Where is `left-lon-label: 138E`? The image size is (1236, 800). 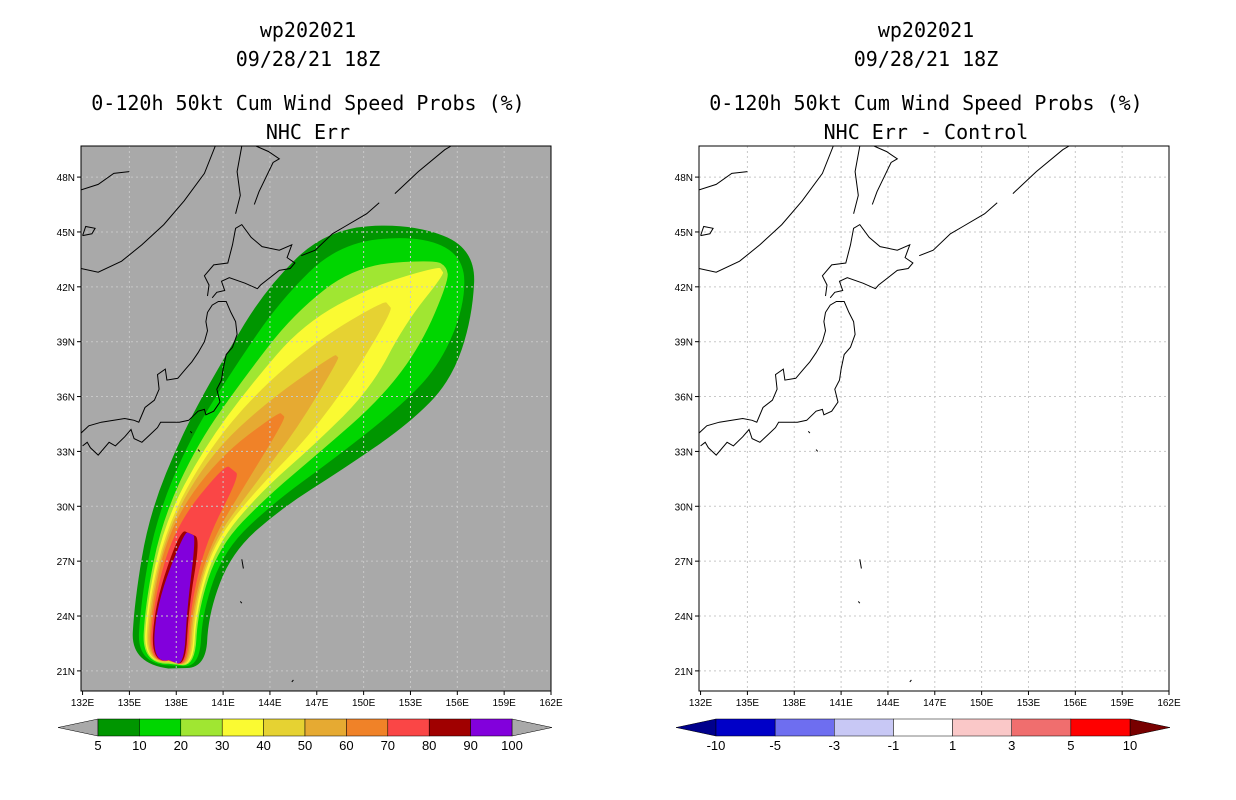 left-lon-label: 138E is located at coordinates (177, 703).